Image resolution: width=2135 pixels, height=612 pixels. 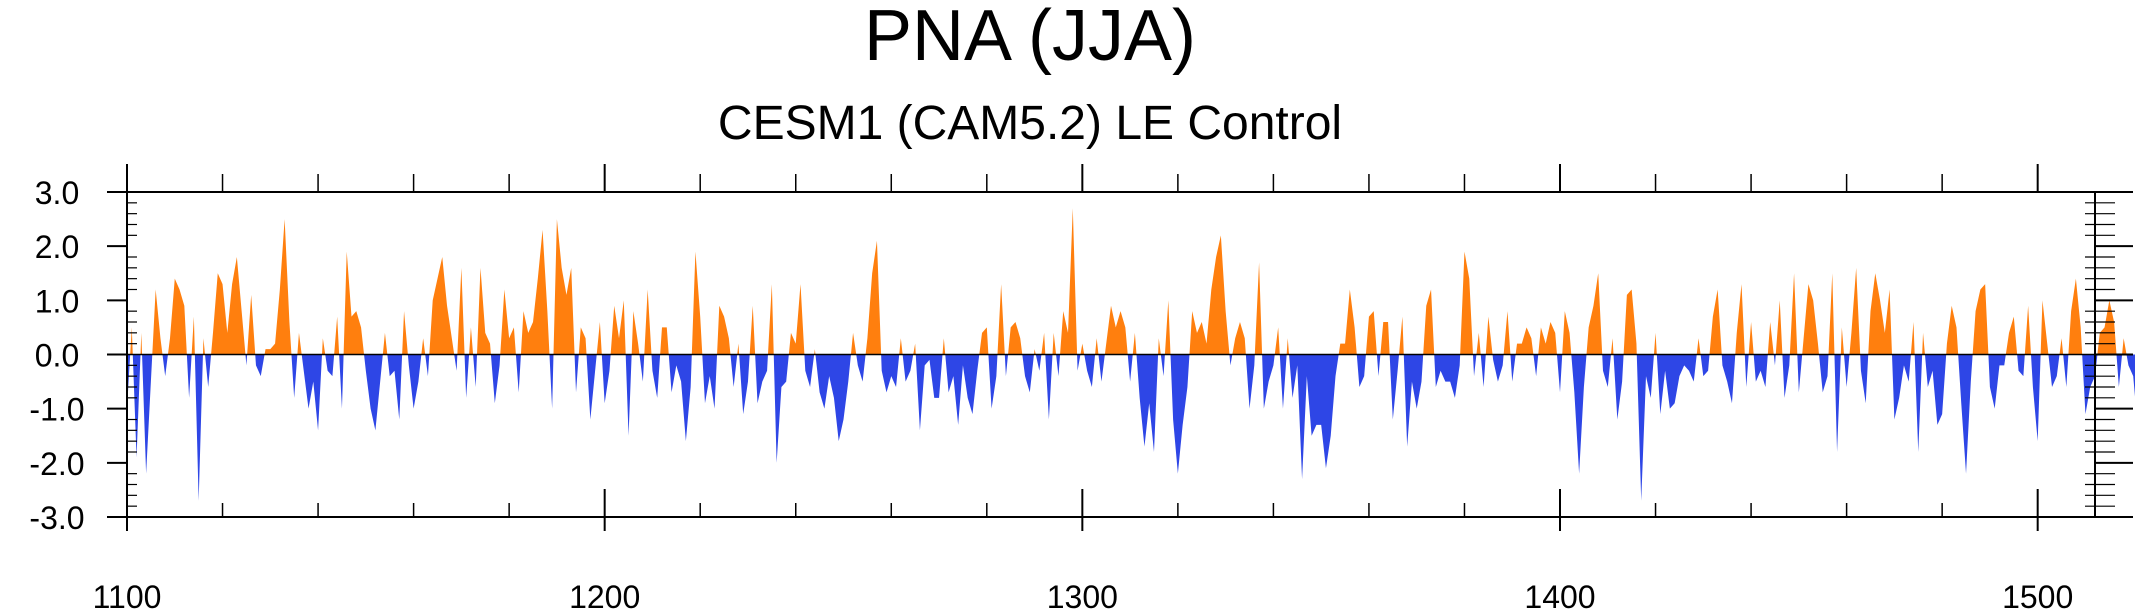 I want to click on chart-title: PNA (JJA), so click(x=1030, y=38).